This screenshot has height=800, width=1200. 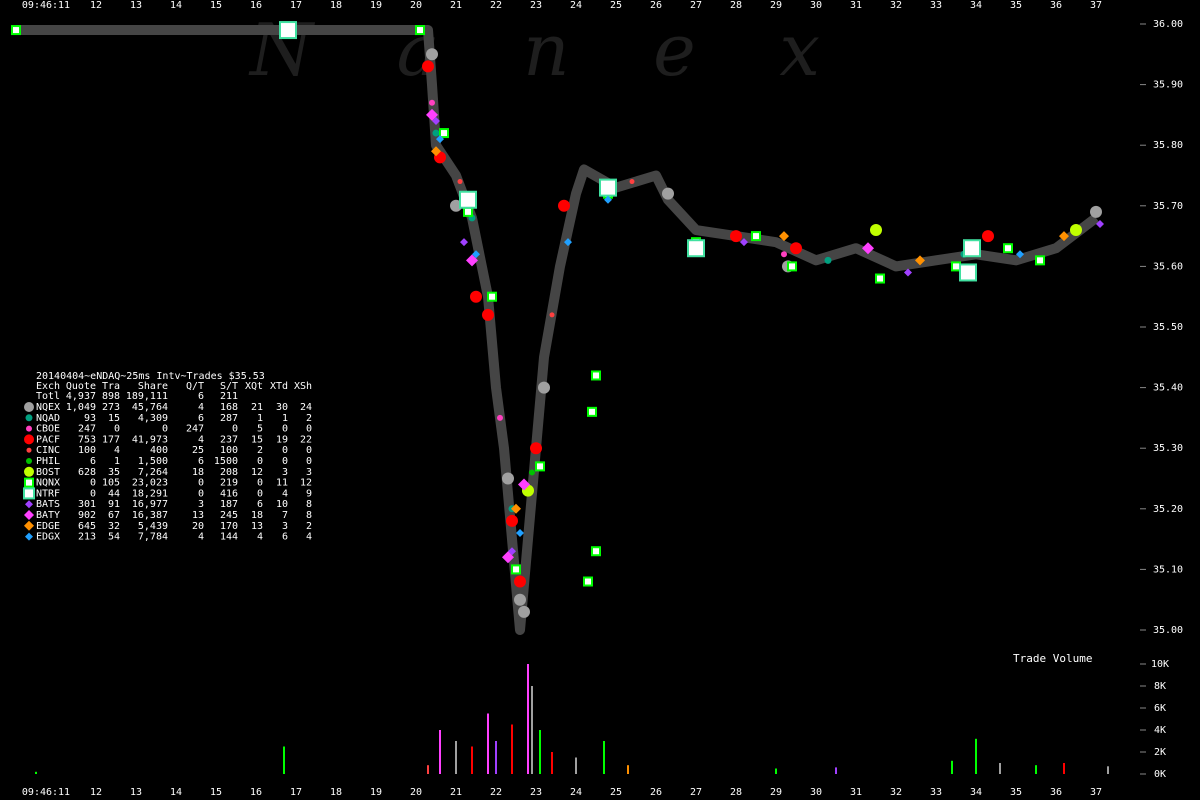 What do you see at coordinates (776, 792) in the screenshot?
I see `x-tick-label: 29` at bounding box center [776, 792].